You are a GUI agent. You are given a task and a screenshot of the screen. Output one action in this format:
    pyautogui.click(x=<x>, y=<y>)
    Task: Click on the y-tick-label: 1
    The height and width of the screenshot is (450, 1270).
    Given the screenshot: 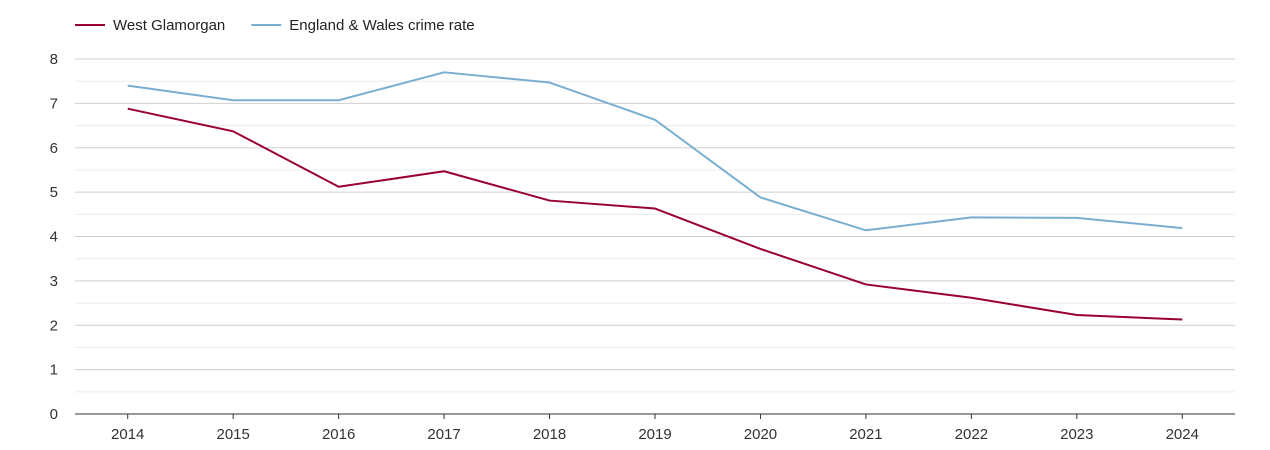 What is the action you would take?
    pyautogui.click(x=54, y=370)
    